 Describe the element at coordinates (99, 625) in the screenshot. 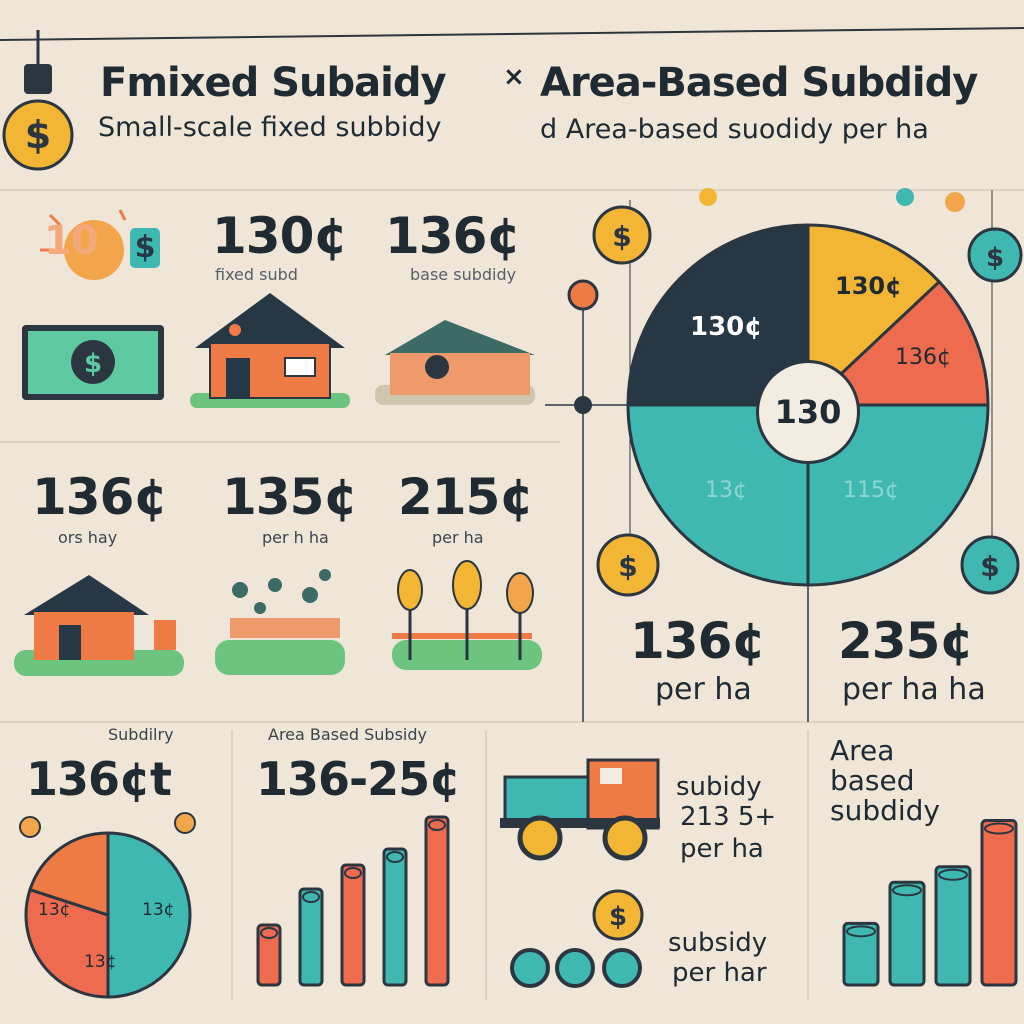

I see `farmhouse-icon` at that location.